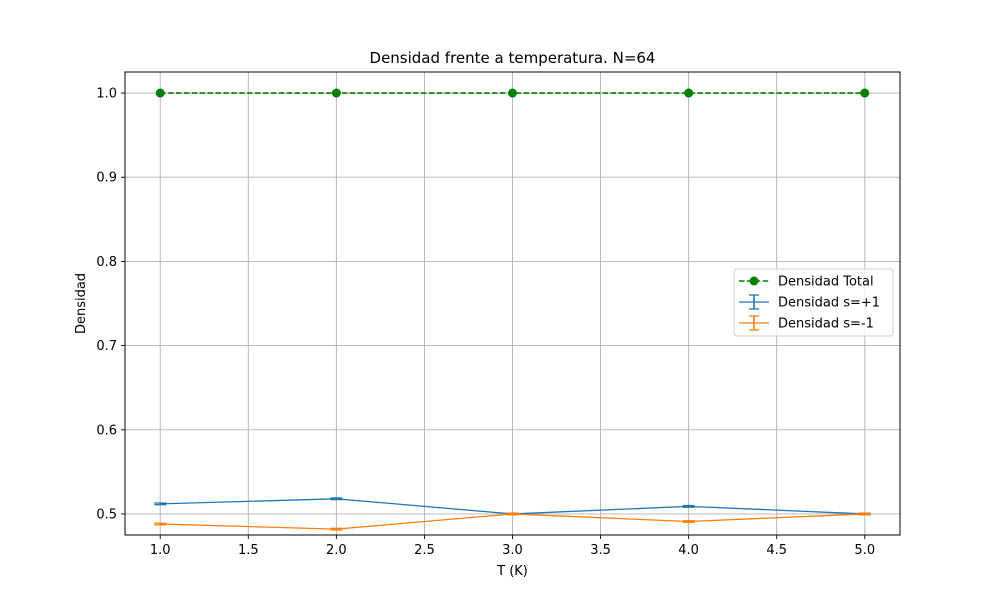  What do you see at coordinates (826, 282) in the screenshot?
I see `legend-label: Densidad Total` at bounding box center [826, 282].